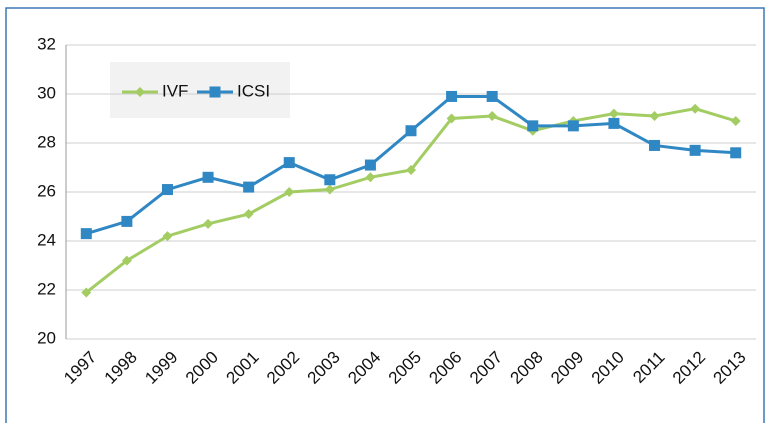  I want to click on x-tick-label: 2009, so click(567, 368).